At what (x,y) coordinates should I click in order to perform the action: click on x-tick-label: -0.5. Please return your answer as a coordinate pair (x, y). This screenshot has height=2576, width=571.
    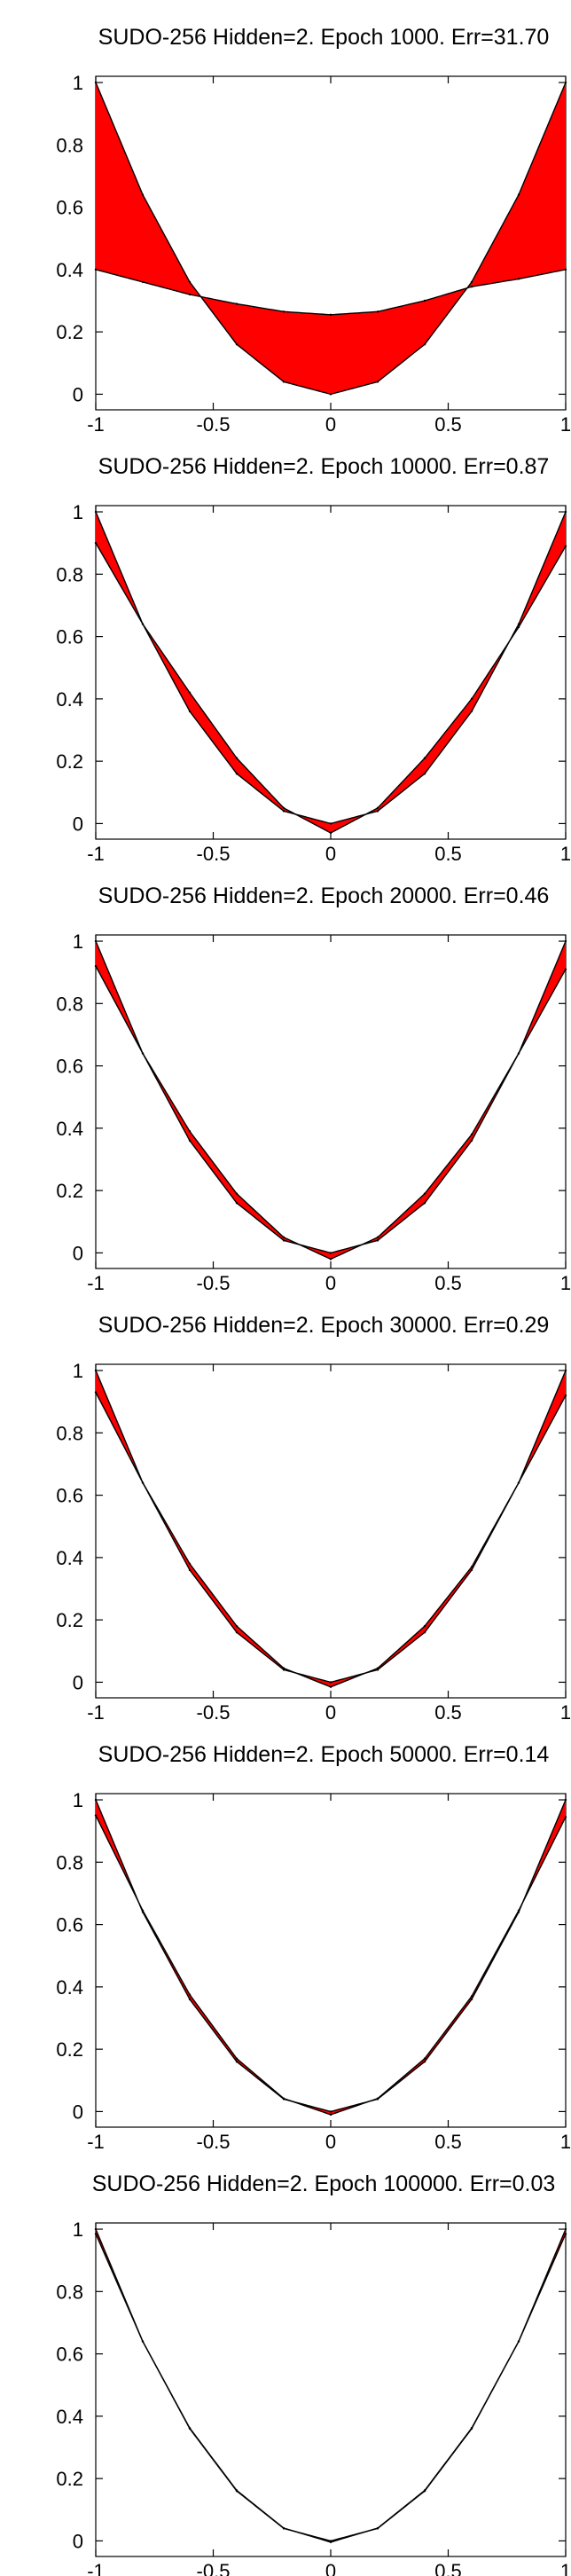
    Looking at the image, I should click on (214, 1283).